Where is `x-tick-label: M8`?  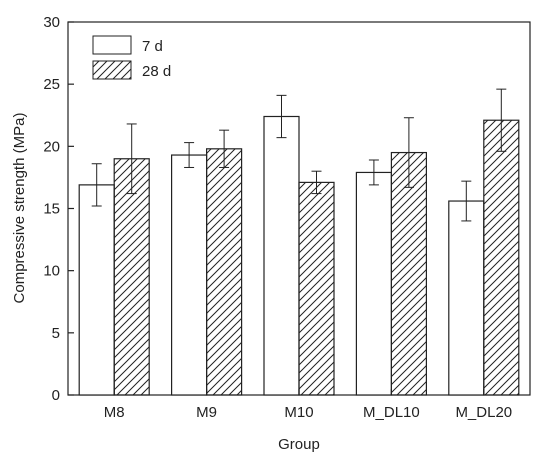 x-tick-label: M8 is located at coordinates (114, 412).